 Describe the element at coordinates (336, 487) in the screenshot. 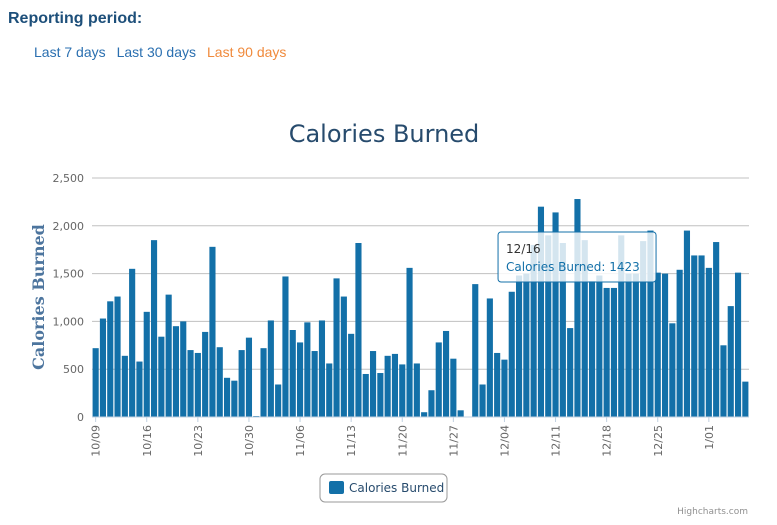

I see `legend-symbol` at that location.